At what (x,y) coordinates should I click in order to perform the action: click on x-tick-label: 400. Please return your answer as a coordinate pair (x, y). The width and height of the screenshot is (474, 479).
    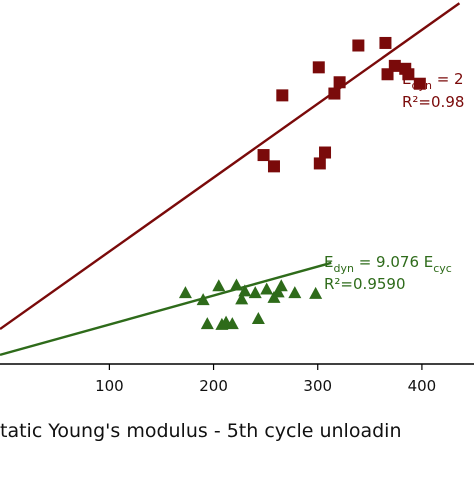
    Looking at the image, I should click on (422, 386).